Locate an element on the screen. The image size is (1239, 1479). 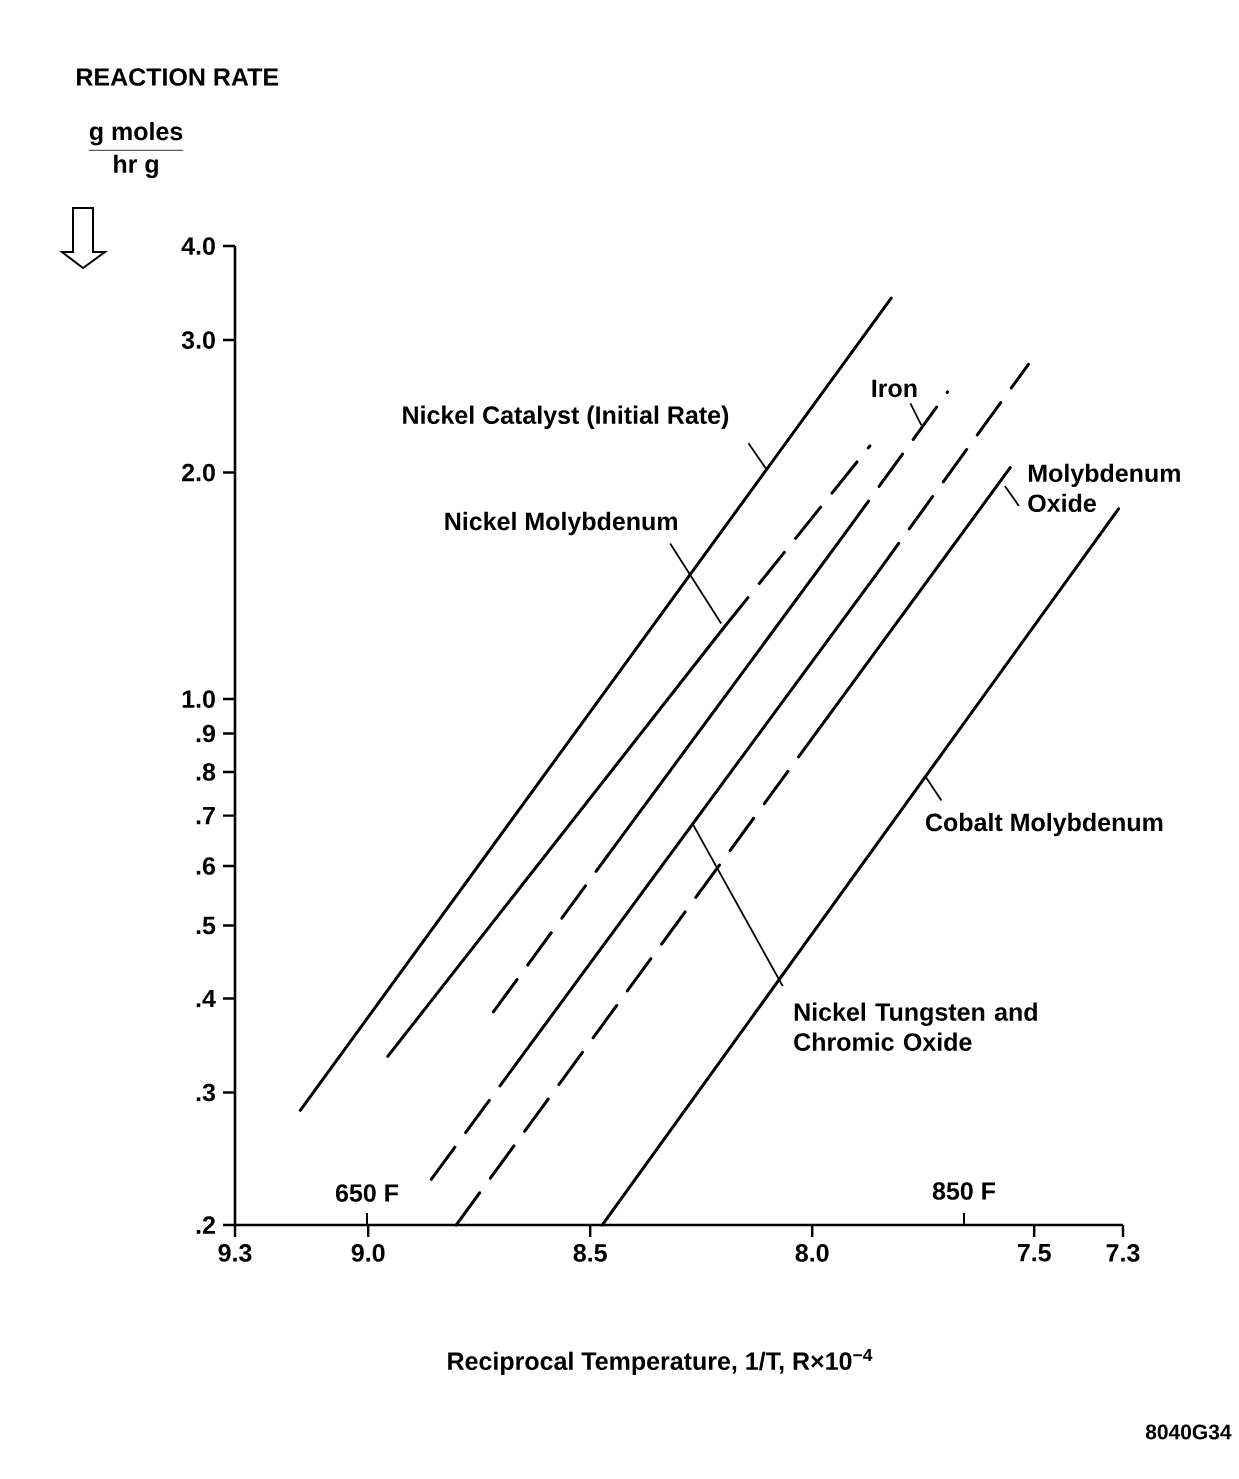
x-tick-label: 8.5 is located at coordinates (590, 1253).